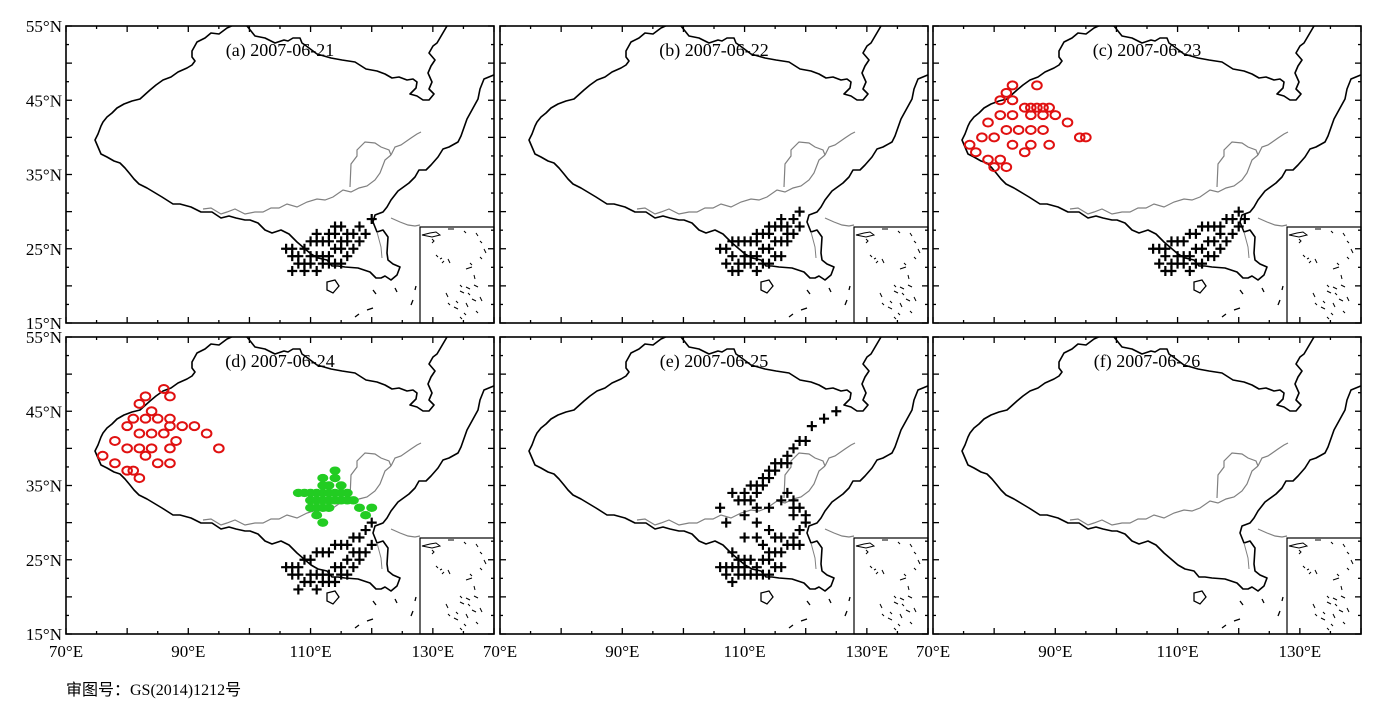  What do you see at coordinates (44, 486) in the screenshot?
I see `lat-tick-label: 35°N` at bounding box center [44, 486].